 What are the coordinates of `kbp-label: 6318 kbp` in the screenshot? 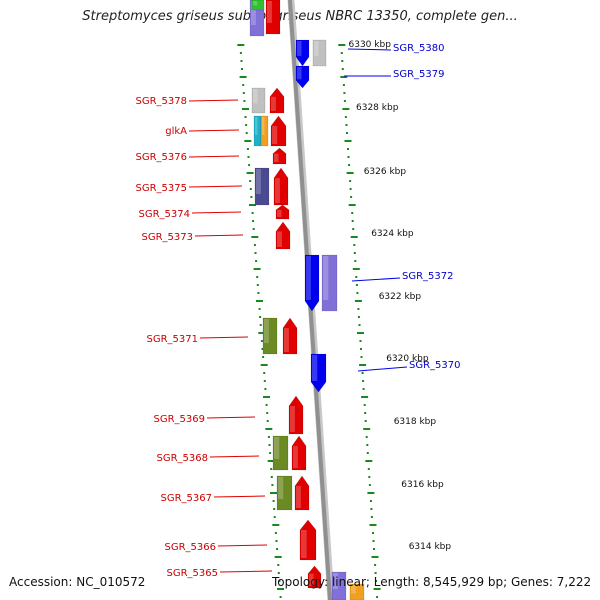 It's located at (415, 422).